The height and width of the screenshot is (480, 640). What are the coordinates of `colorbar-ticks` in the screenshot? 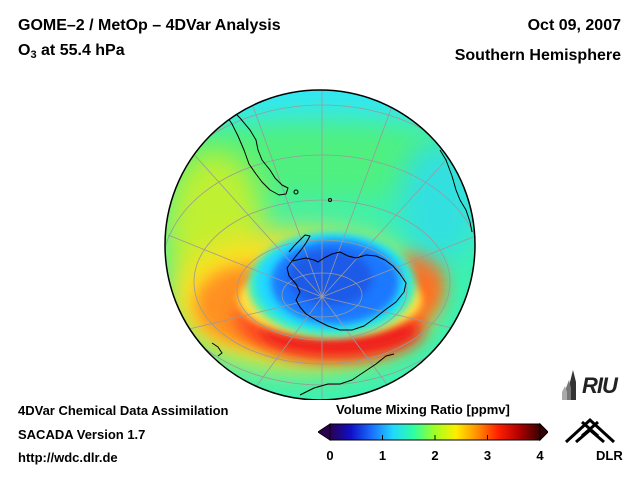 It's located at (435, 437).